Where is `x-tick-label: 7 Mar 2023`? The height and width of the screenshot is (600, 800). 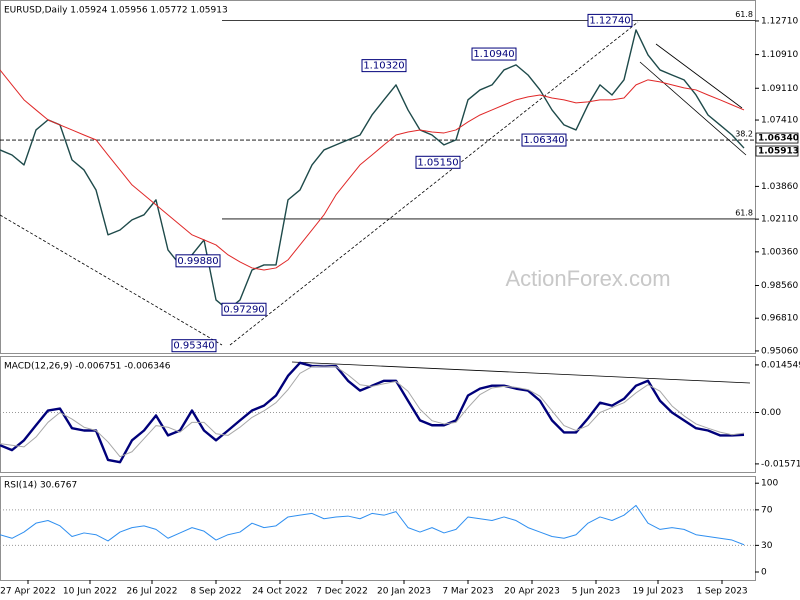
x-tick-label: 7 Mar 2023 is located at coordinates (467, 592).